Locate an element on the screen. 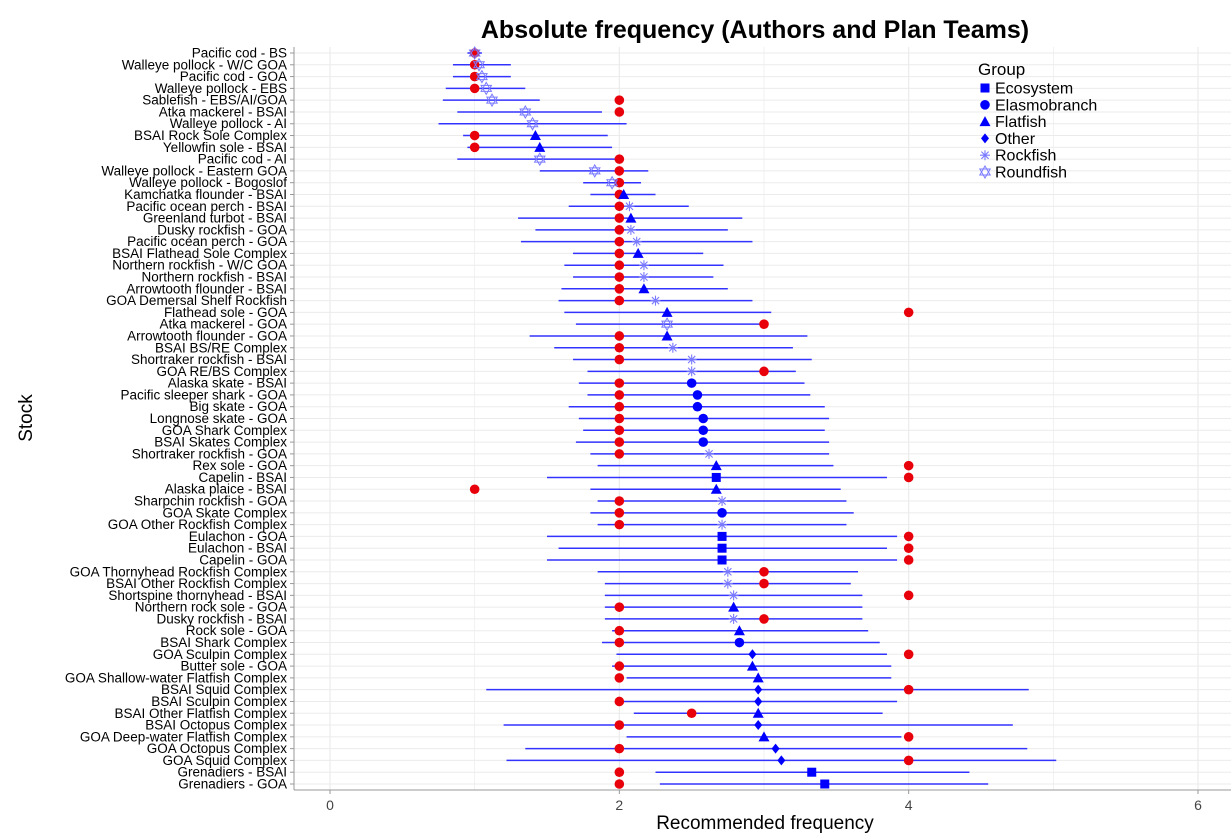 Image resolution: width=1231 pixels, height=833 pixels. x-tick-label: 0 is located at coordinates (330, 805).